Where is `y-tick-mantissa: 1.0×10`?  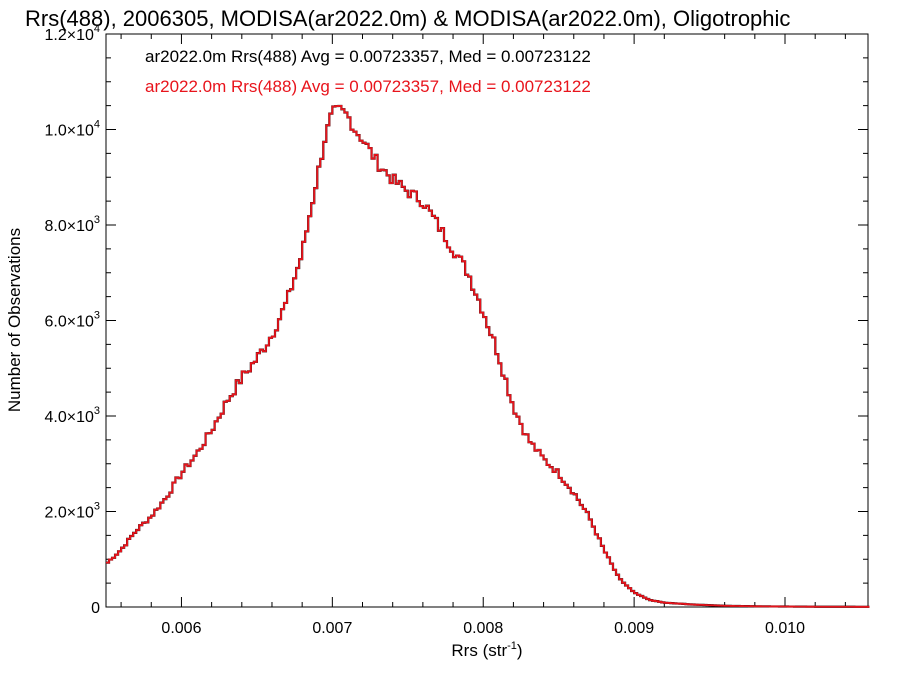 y-tick-mantissa: 1.0×10 is located at coordinates (68, 131).